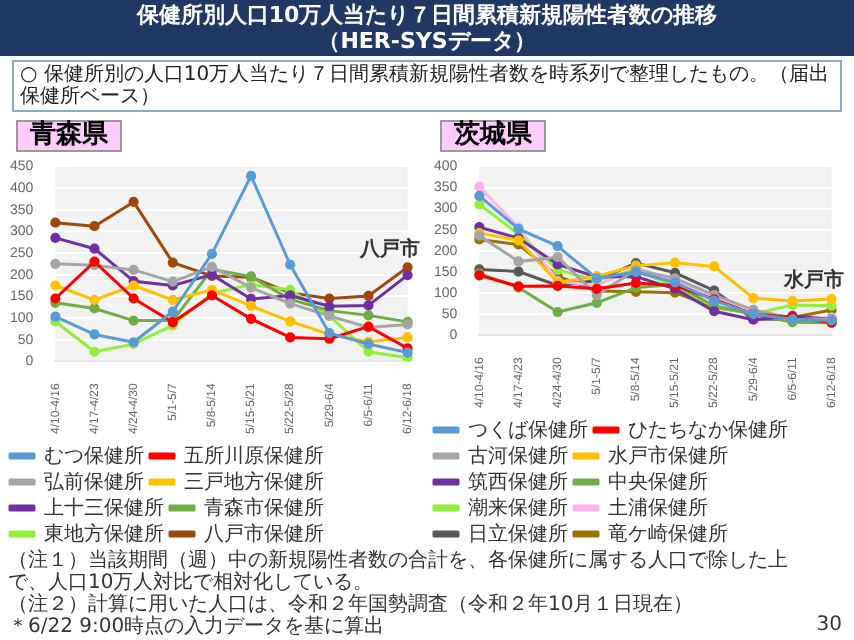  Describe the element at coordinates (254, 481) in the screenshot. I see `legend-label: 三戸地方保健所` at that location.